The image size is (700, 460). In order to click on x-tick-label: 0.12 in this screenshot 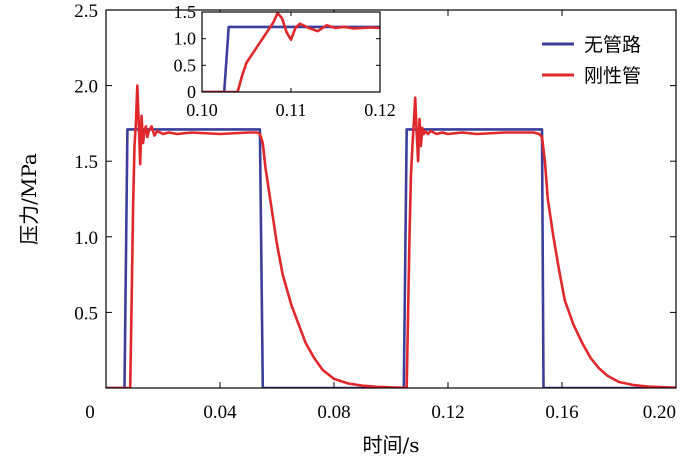, I will do `click(447, 412)`.